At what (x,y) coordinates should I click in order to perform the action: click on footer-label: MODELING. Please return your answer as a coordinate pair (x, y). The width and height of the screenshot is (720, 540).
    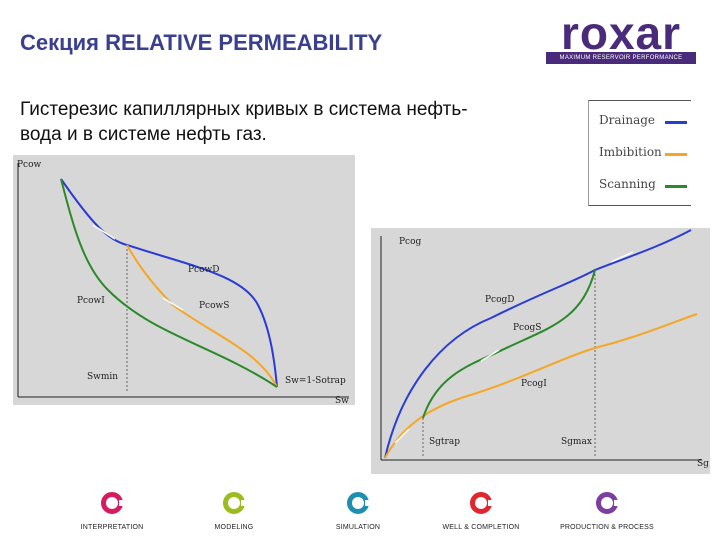
    Looking at the image, I should click on (234, 527).